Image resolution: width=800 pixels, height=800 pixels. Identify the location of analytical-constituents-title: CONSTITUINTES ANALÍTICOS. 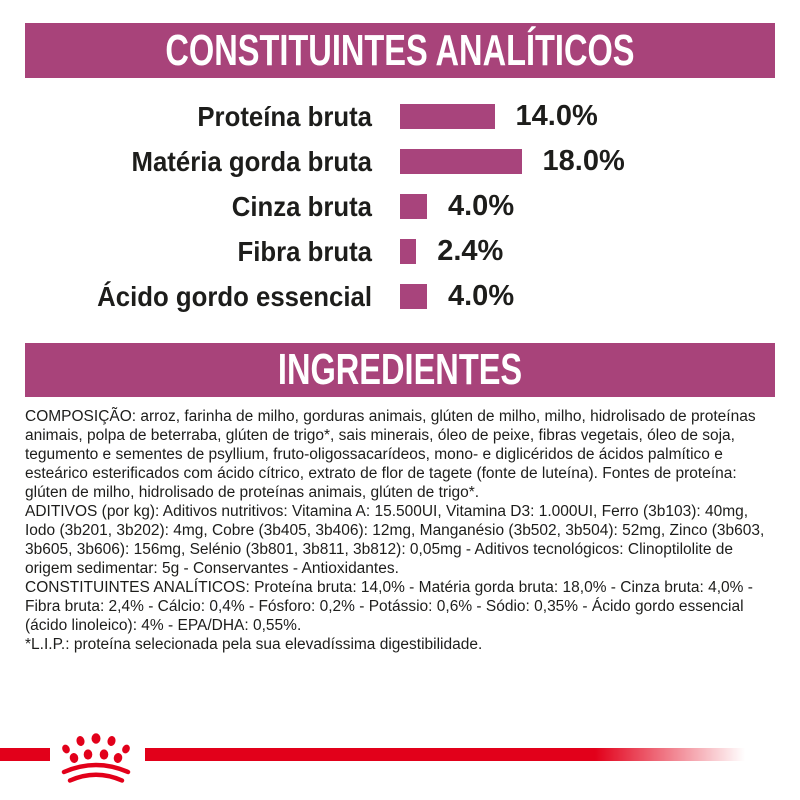
(400, 50).